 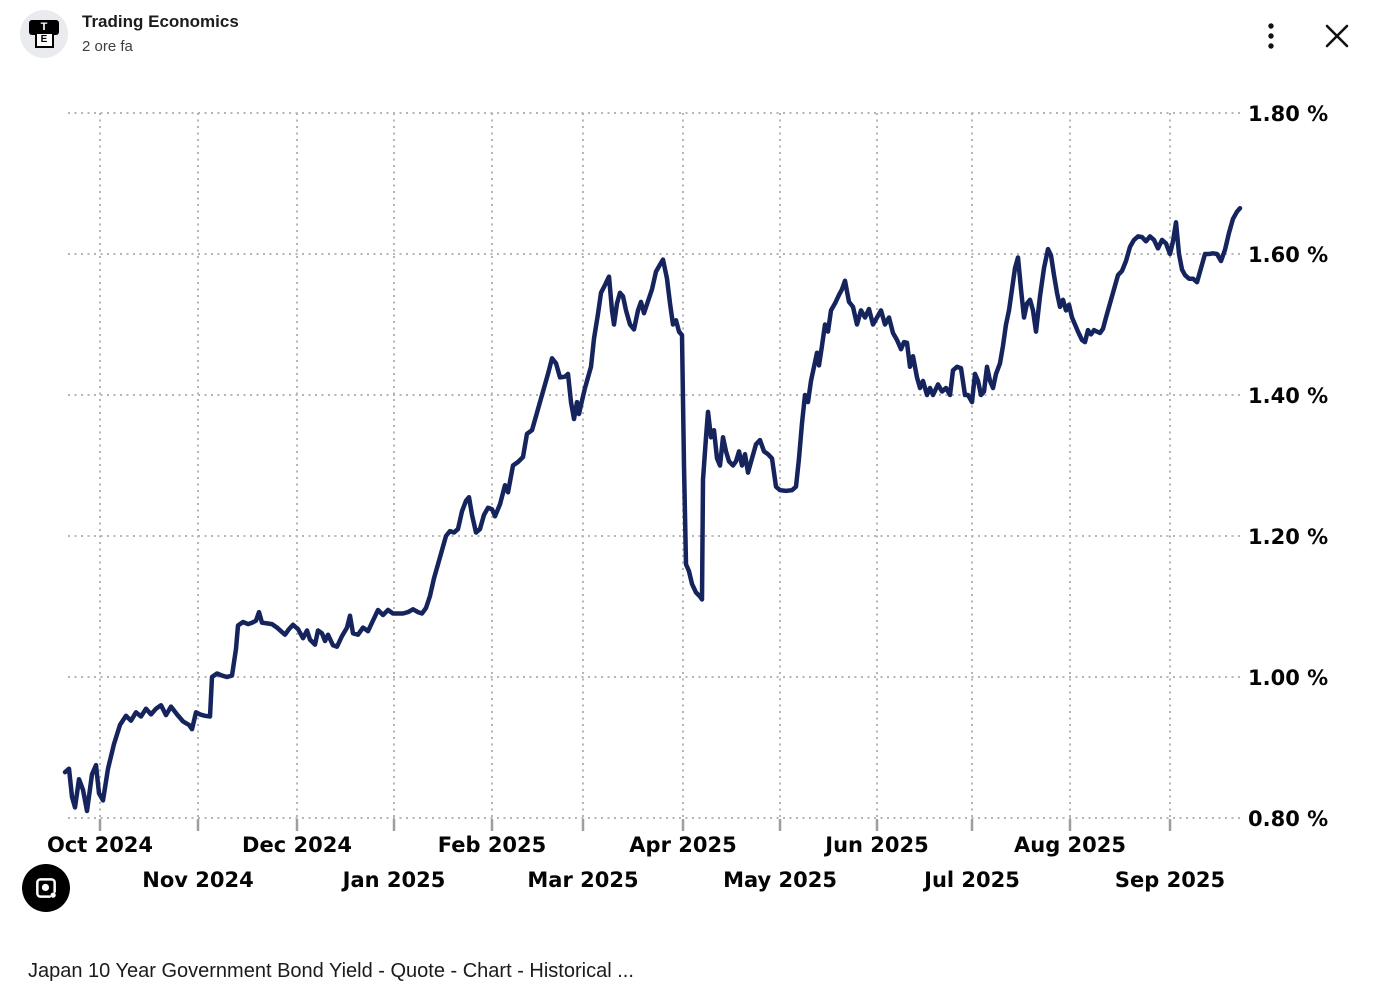 What do you see at coordinates (1288, 396) in the screenshot?
I see `y-axis-tick-label: 1.40 %` at bounding box center [1288, 396].